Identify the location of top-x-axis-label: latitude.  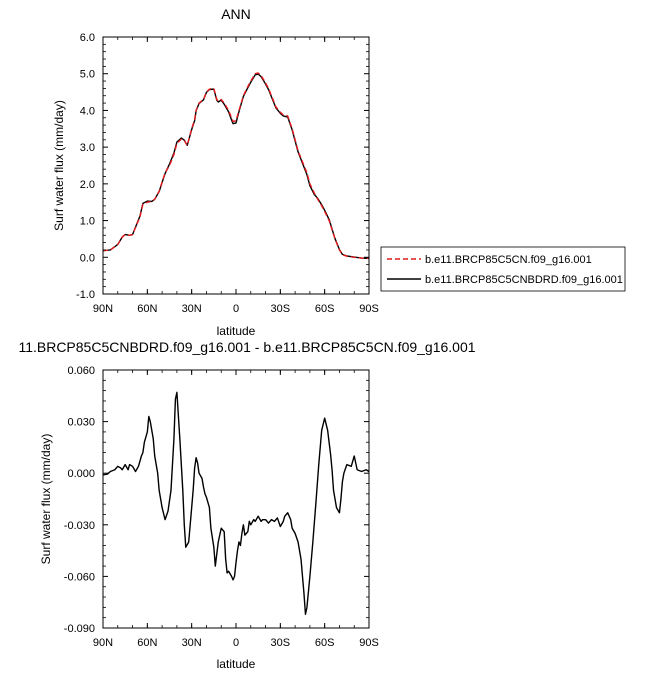
(236, 331).